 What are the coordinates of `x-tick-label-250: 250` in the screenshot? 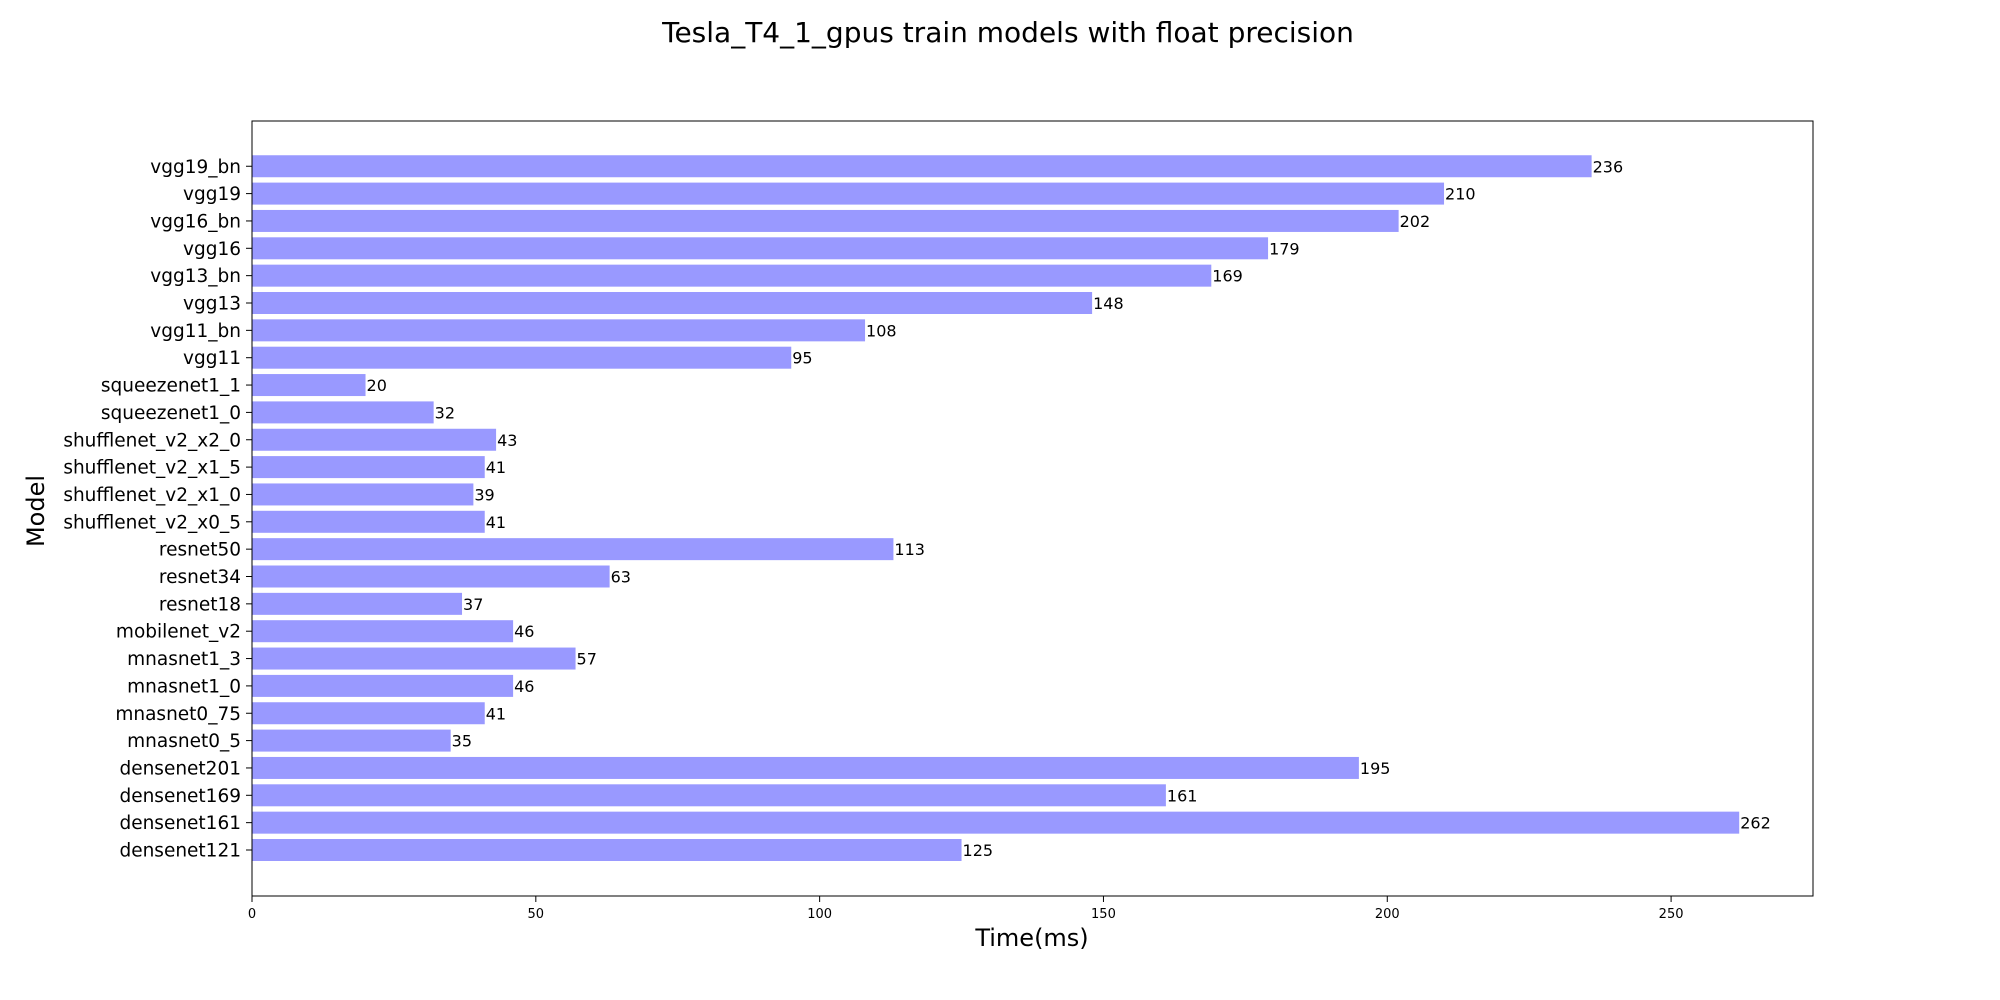 It's located at (1671, 914).